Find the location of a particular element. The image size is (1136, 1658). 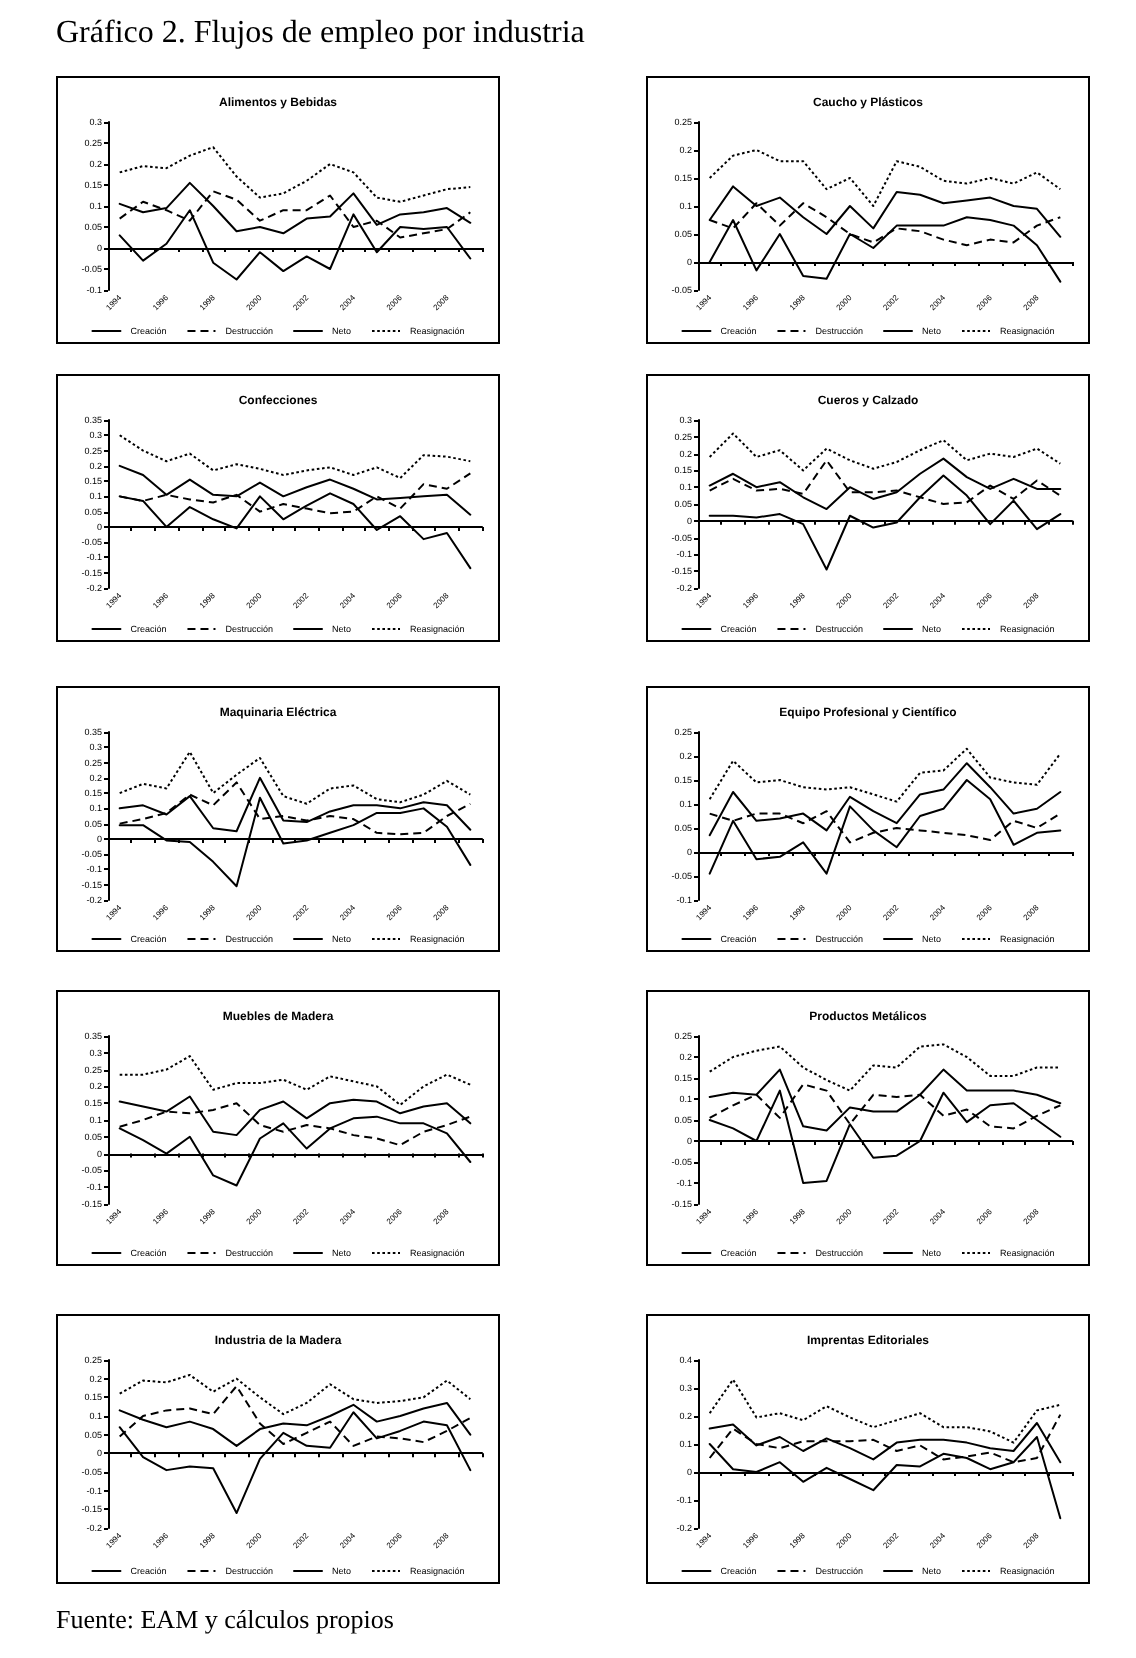

text: Gráfico 2. Flujos de empleo por industria is located at coordinates (320, 33).